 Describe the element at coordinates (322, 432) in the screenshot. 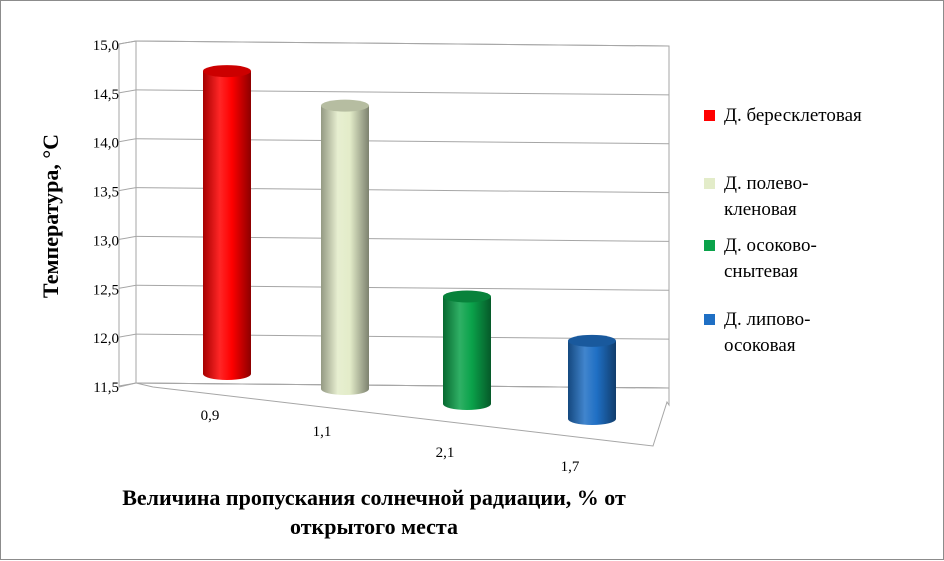

I see `x-tick-label: 1,1` at that location.